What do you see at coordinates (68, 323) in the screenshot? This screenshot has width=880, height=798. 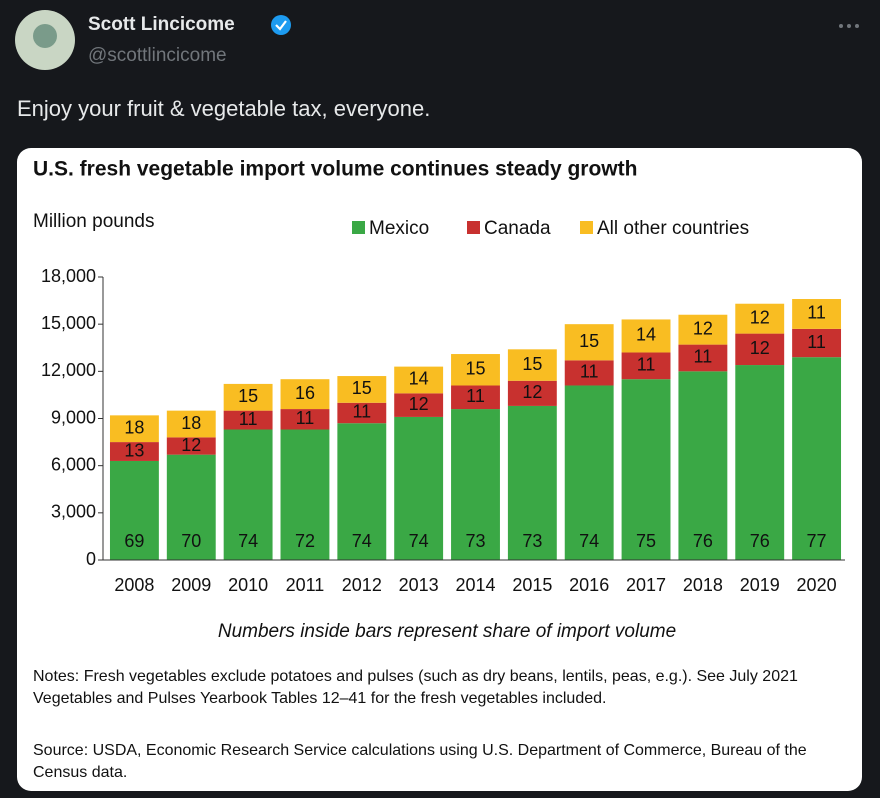 I see `y-tick-label: 15,000` at bounding box center [68, 323].